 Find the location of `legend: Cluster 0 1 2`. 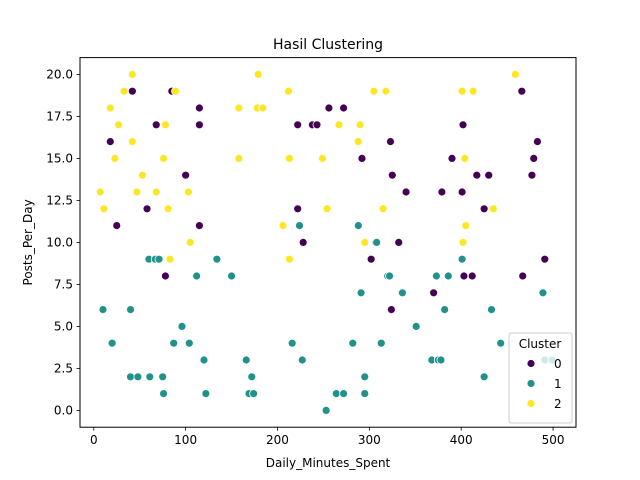

legend: Cluster 0 1 2 is located at coordinates (540, 378).